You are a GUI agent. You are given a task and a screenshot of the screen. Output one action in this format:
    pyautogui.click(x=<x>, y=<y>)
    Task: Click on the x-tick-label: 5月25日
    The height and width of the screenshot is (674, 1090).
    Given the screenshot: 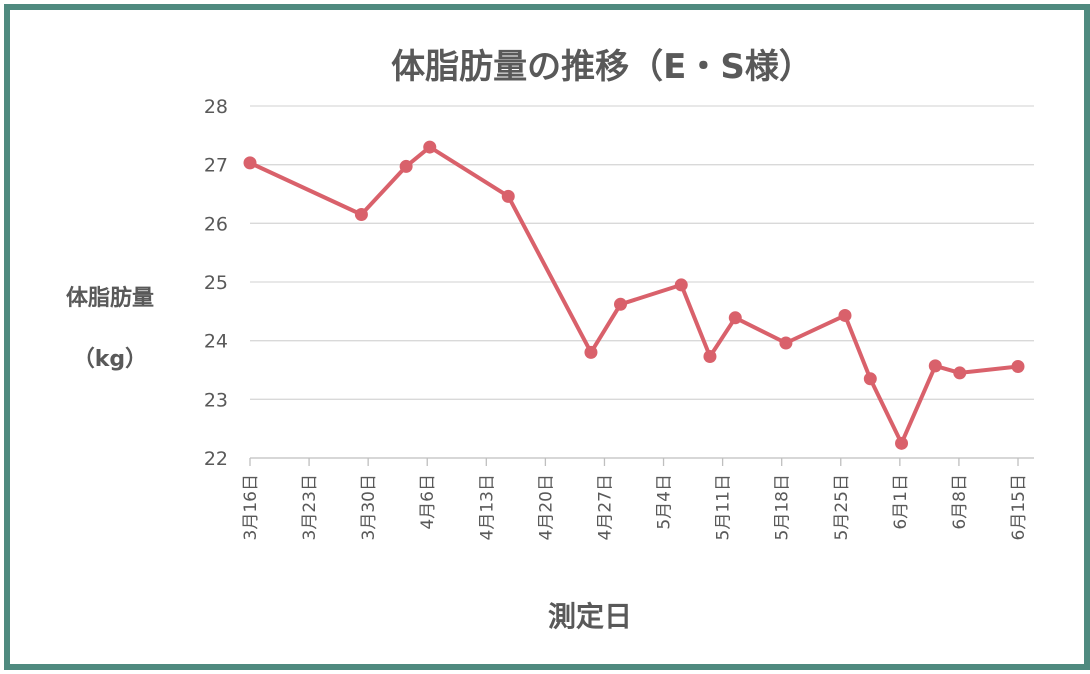 What is the action you would take?
    pyautogui.click(x=842, y=507)
    